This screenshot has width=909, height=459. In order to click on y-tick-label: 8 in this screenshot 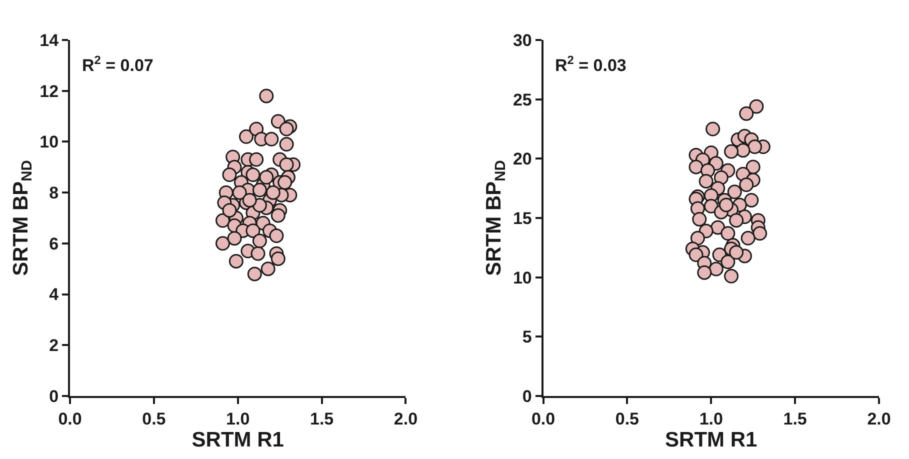, I will do `click(54, 193)`.